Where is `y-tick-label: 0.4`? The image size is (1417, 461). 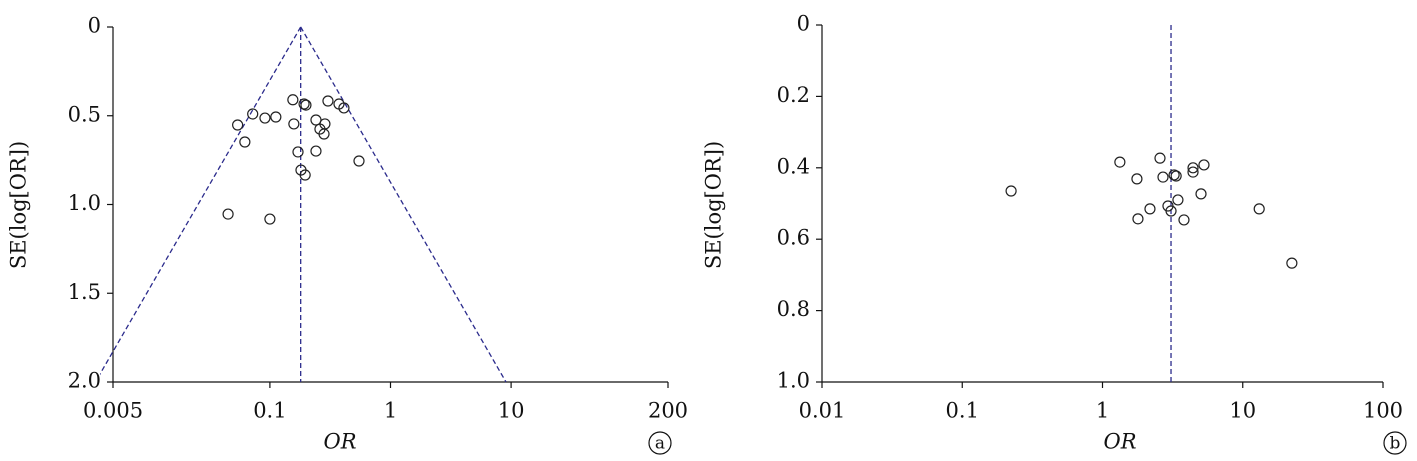 y-tick-label: 0.4 is located at coordinates (793, 166).